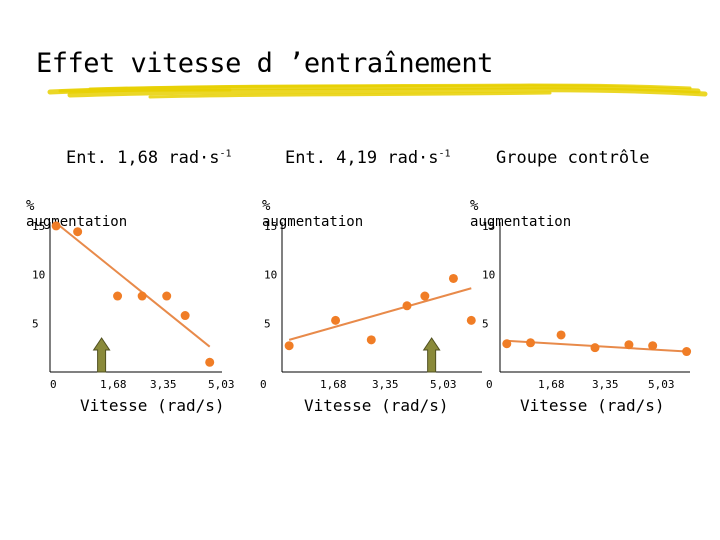 The width and height of the screenshot is (720, 540). What do you see at coordinates (521, 214) in the screenshot?
I see `panel-3-y-label: % augmentation` at bounding box center [521, 214].